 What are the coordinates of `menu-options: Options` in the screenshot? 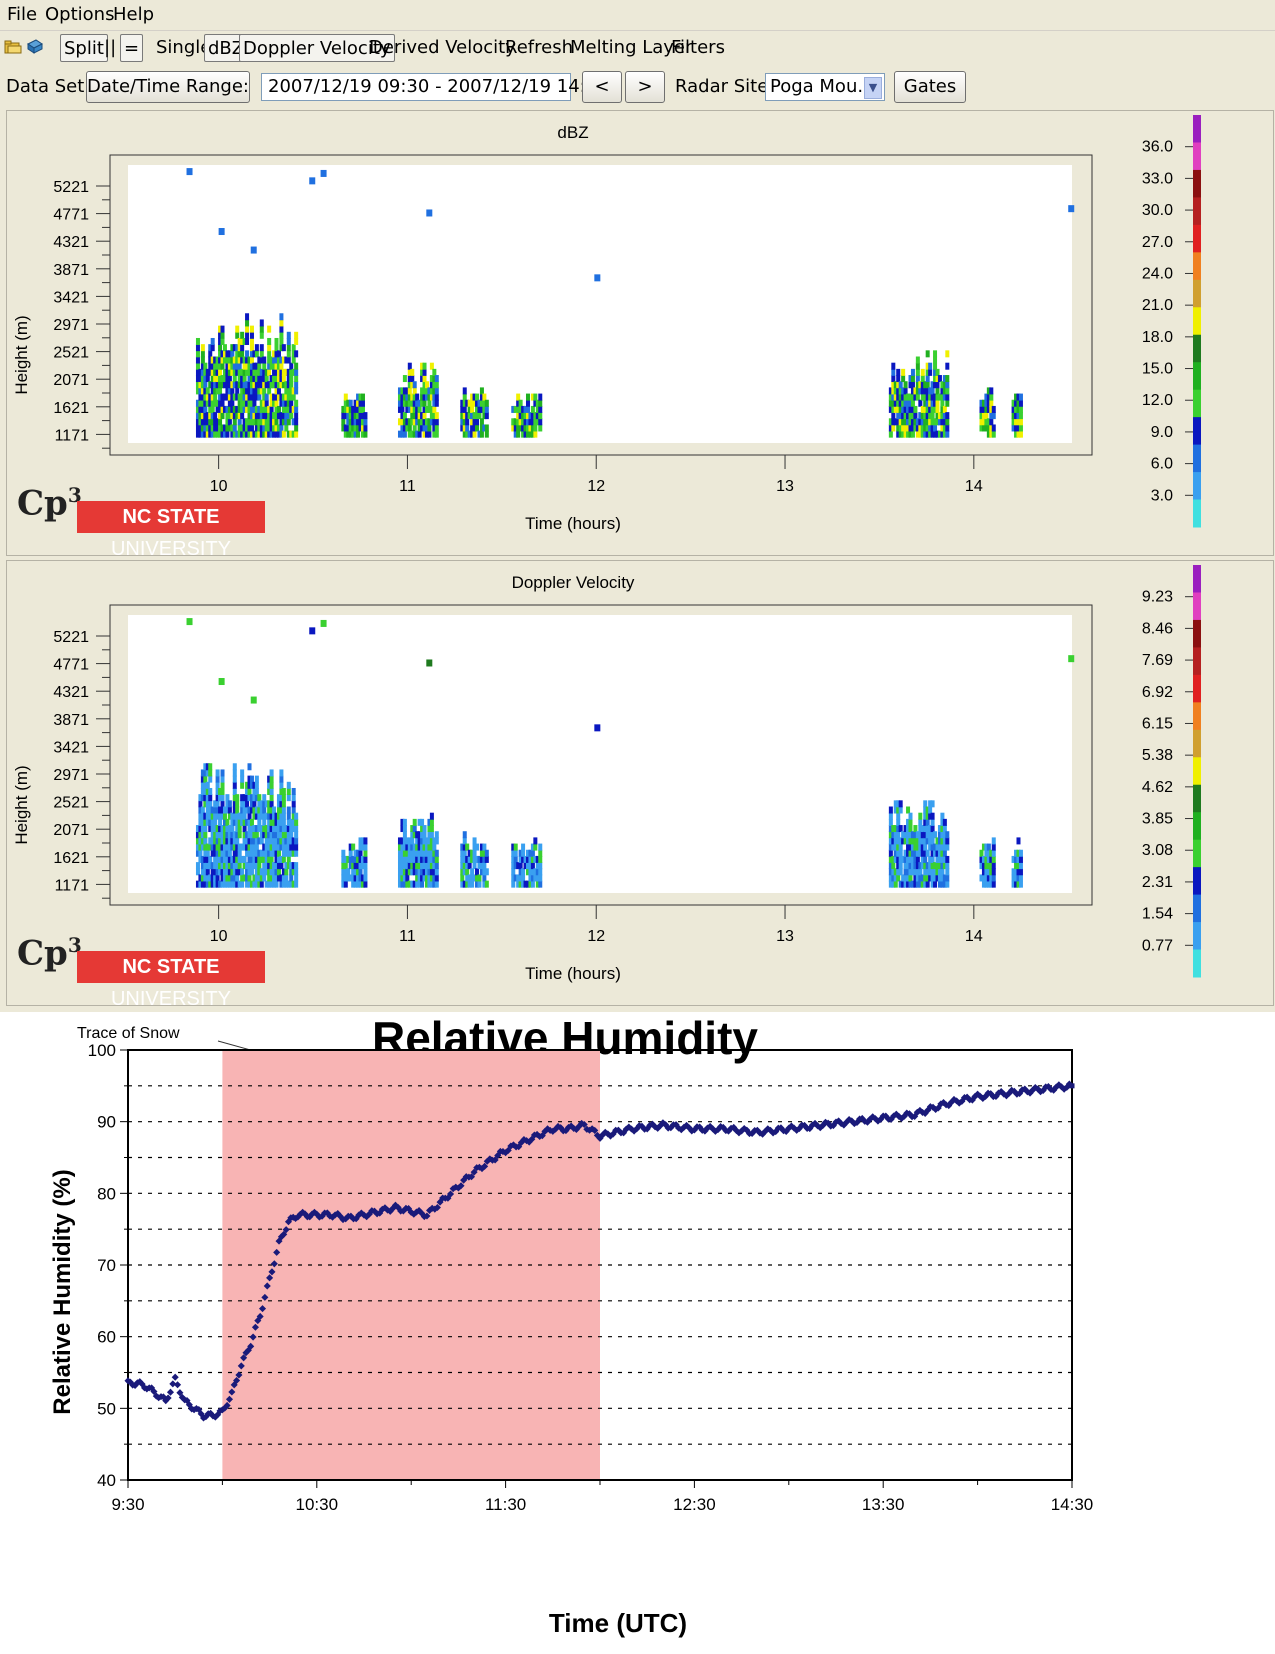 It's located at (80, 14).